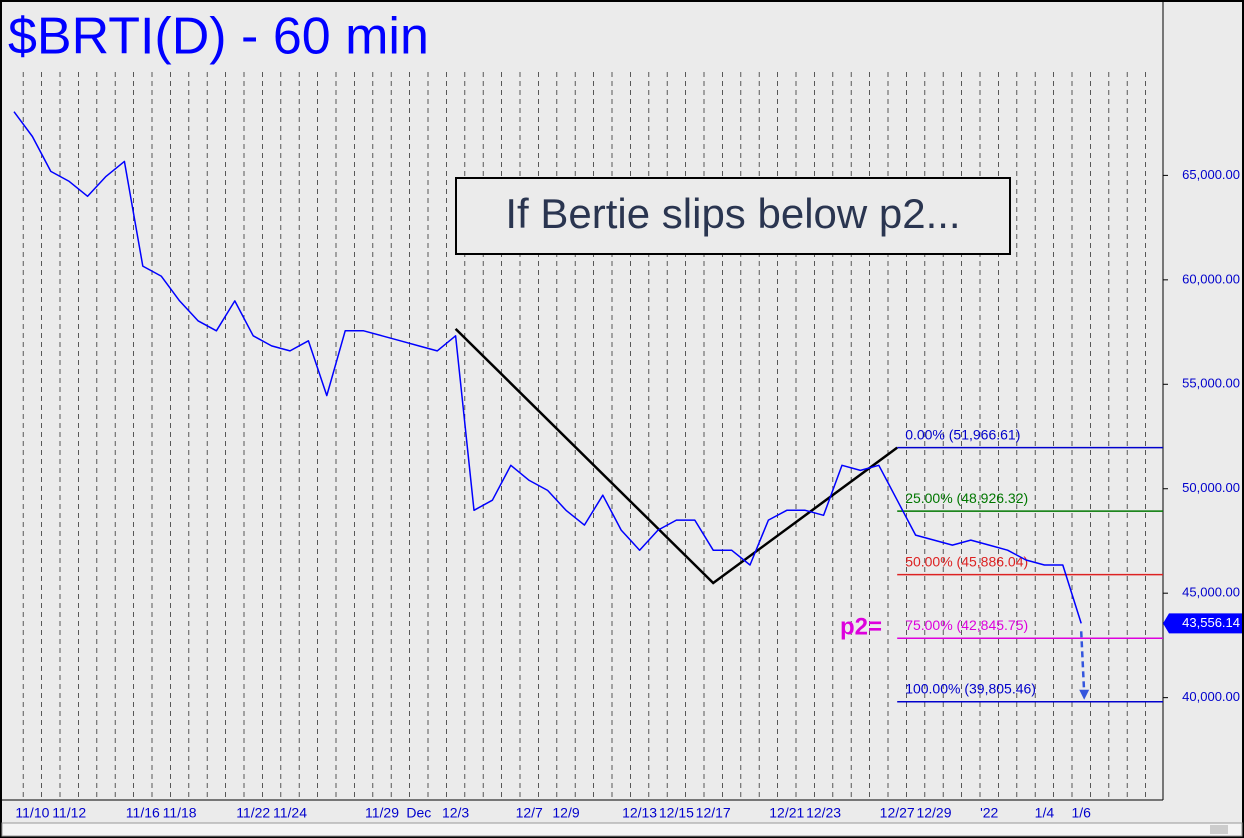  What do you see at coordinates (970, 688) in the screenshot?
I see `fib-level-label: 100.00% (39,805.46)` at bounding box center [970, 688].